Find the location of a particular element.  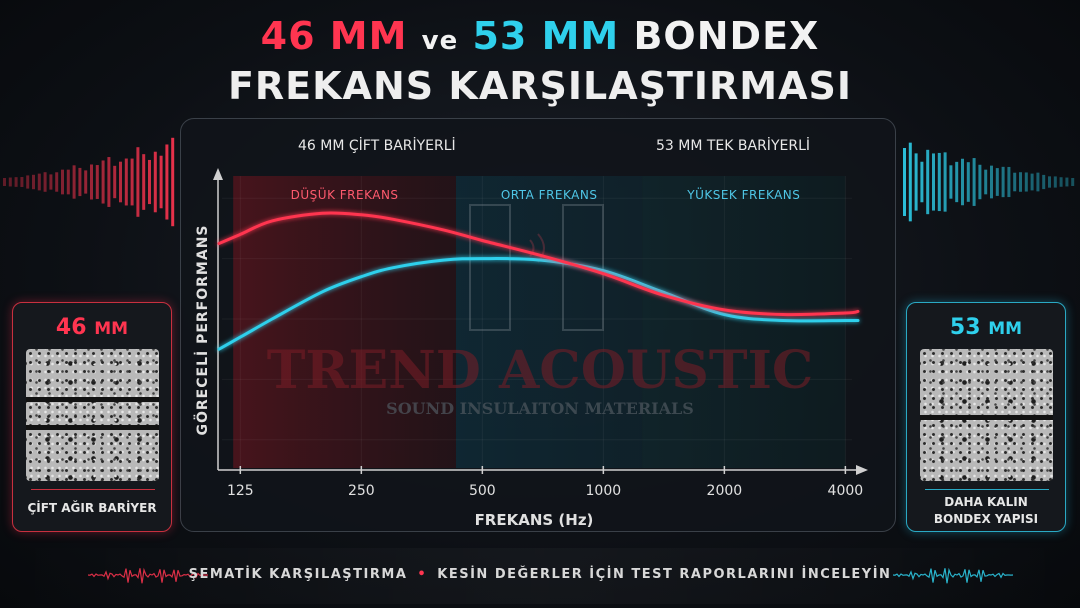

foam-sample-46mm is located at coordinates (92, 415).